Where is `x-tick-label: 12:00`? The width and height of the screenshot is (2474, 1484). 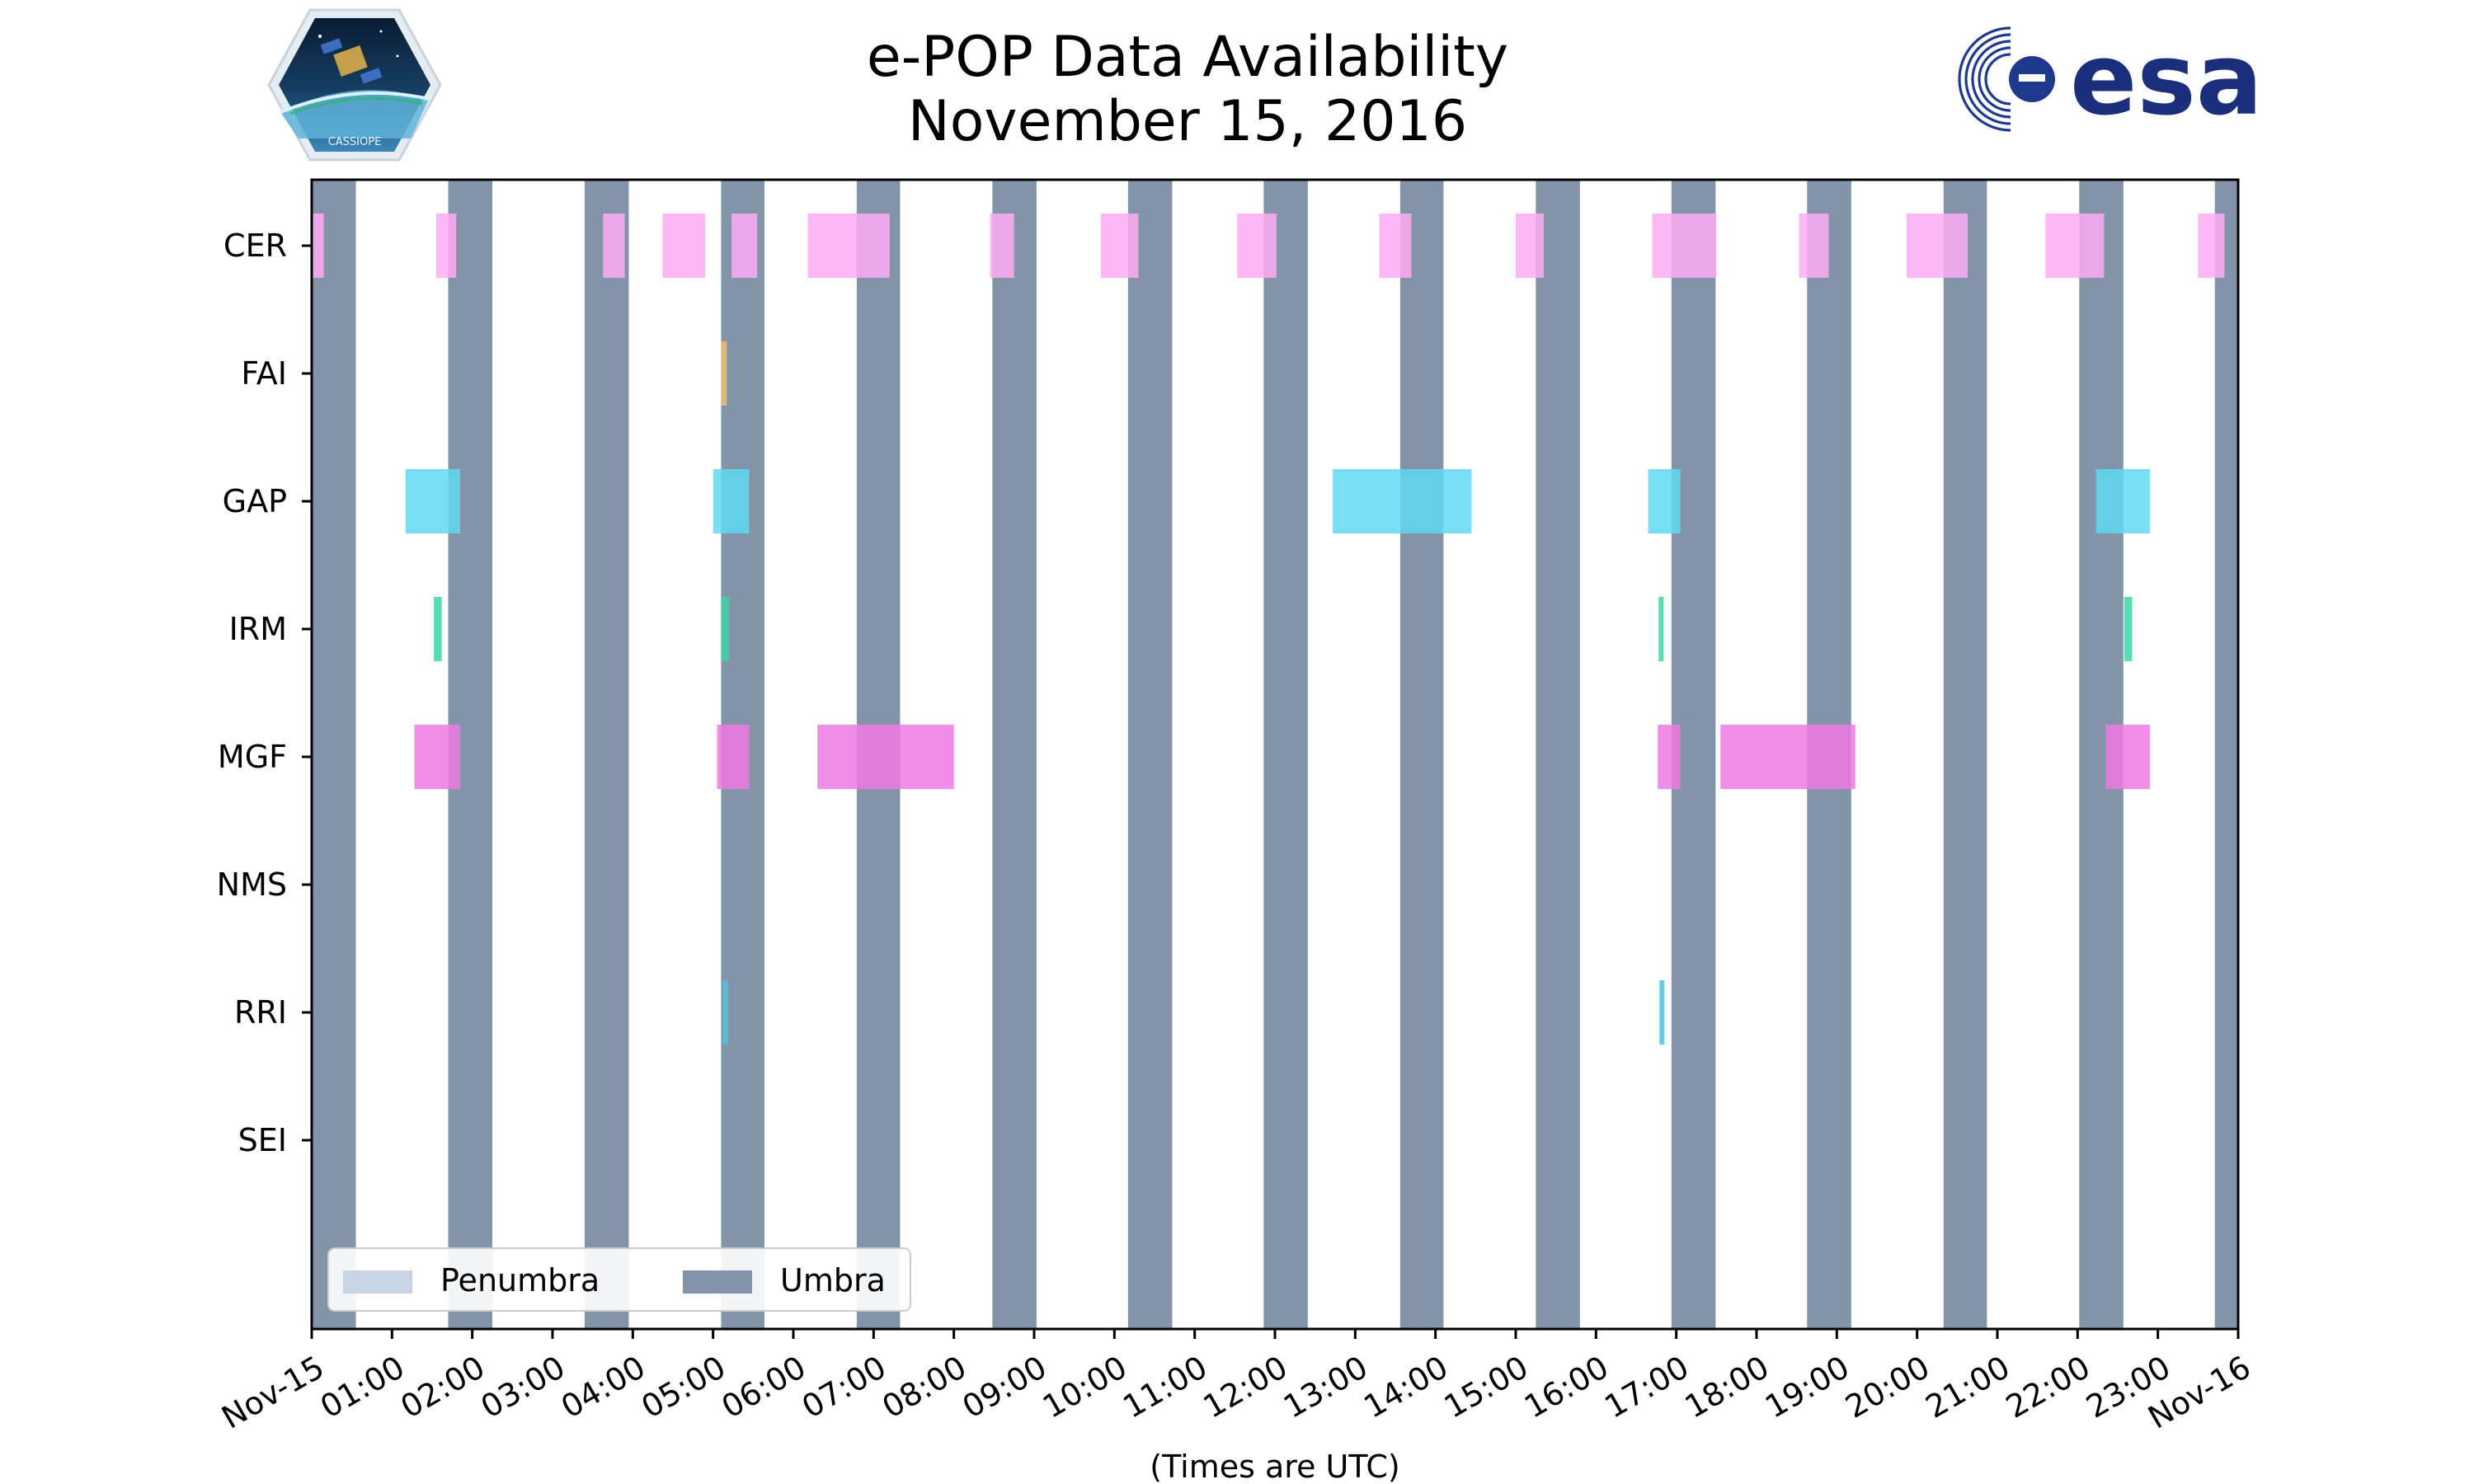 x-tick-label: 12:00 is located at coordinates (1245, 1387).